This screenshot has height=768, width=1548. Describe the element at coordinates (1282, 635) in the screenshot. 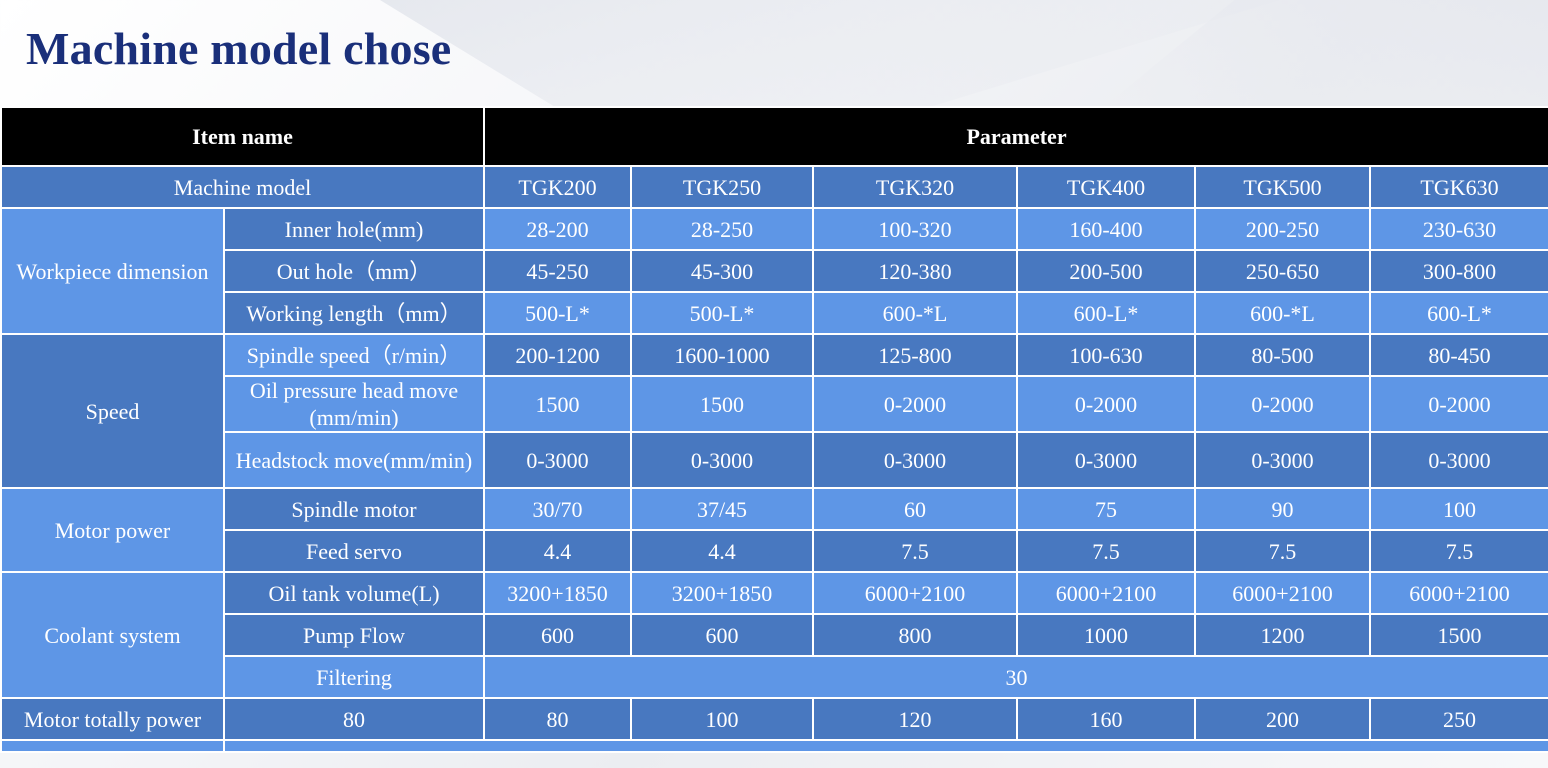

I see `value-cell: 1200` at that location.